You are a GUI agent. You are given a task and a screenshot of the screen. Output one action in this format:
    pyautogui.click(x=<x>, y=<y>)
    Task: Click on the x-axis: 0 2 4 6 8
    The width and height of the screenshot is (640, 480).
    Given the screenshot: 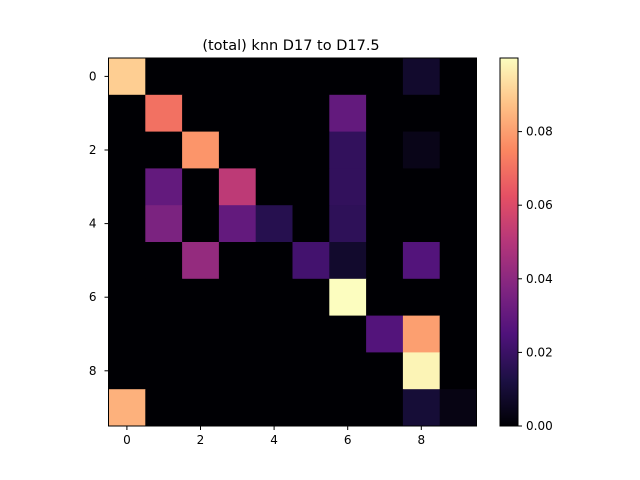 What is the action you would take?
    pyautogui.click(x=274, y=436)
    